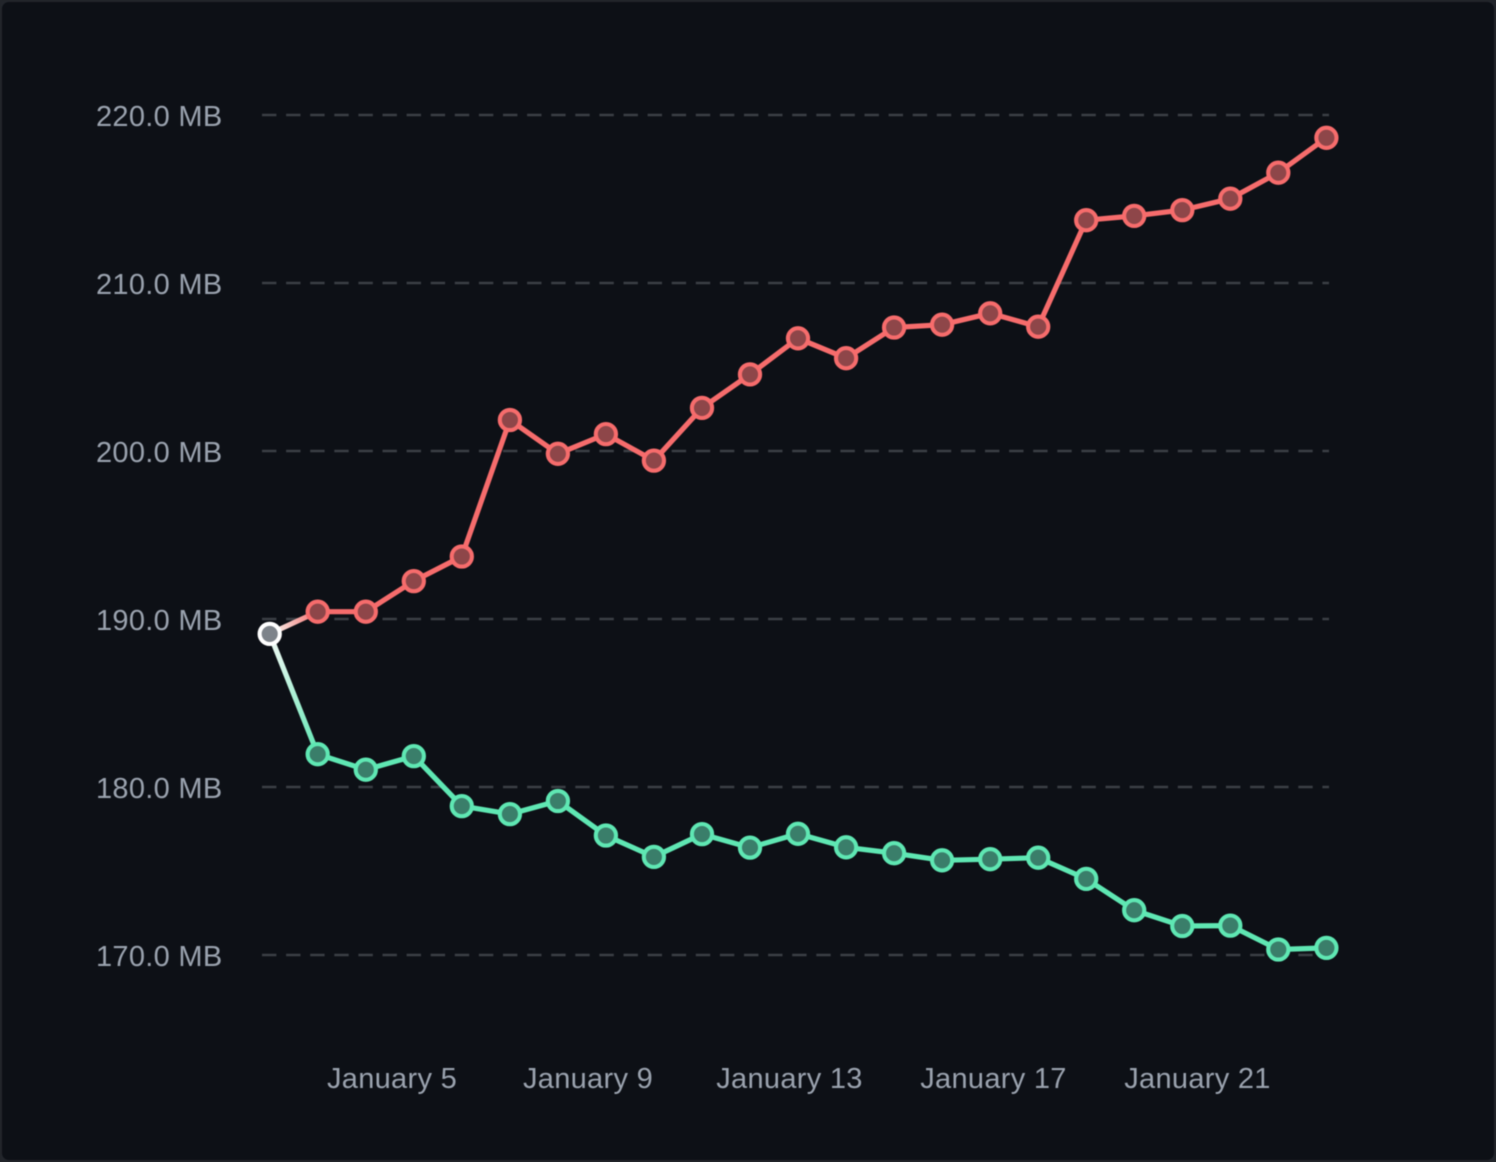  Describe the element at coordinates (159, 453) in the screenshot. I see `svg-text: 200.0 MB` at that location.